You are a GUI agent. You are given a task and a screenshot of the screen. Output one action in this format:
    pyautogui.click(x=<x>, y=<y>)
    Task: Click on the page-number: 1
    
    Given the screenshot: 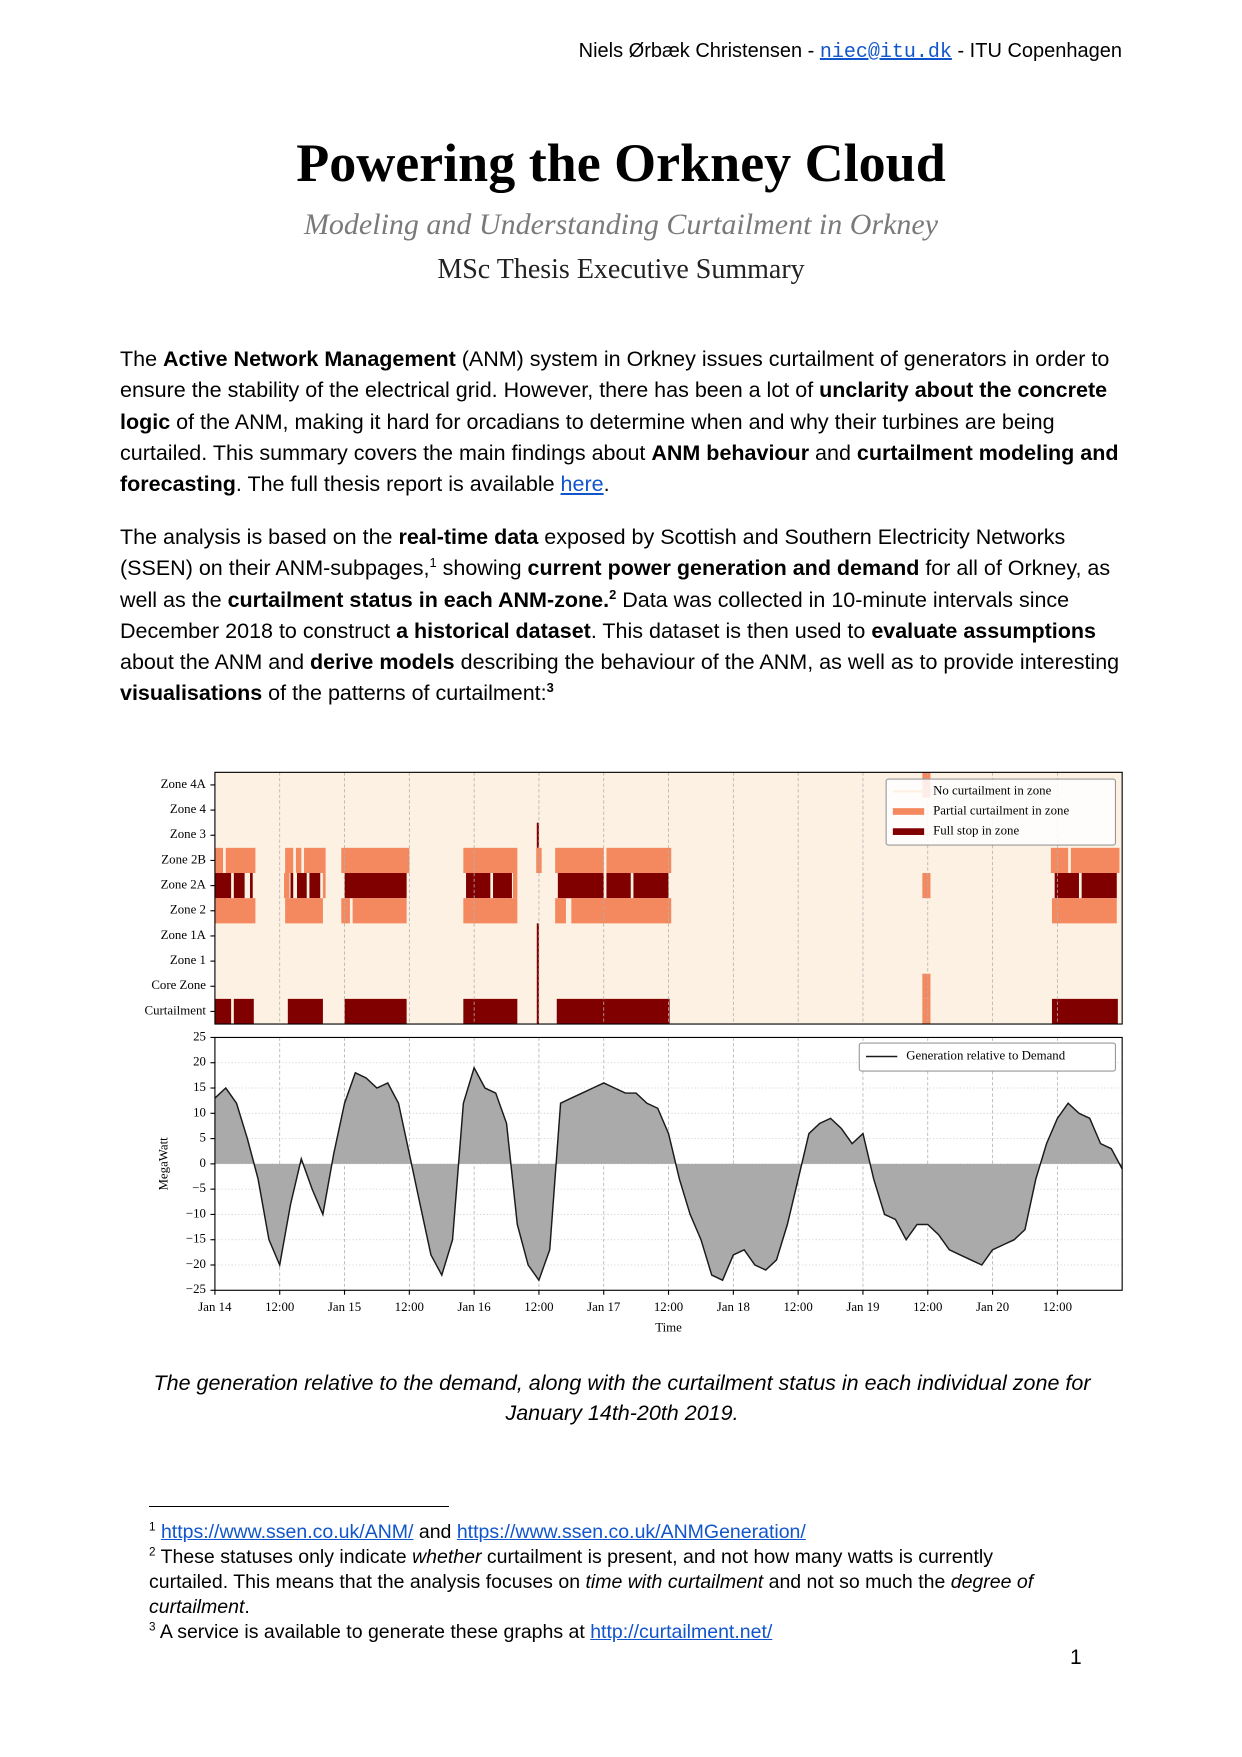 What is the action you would take?
    pyautogui.click(x=1076, y=1657)
    